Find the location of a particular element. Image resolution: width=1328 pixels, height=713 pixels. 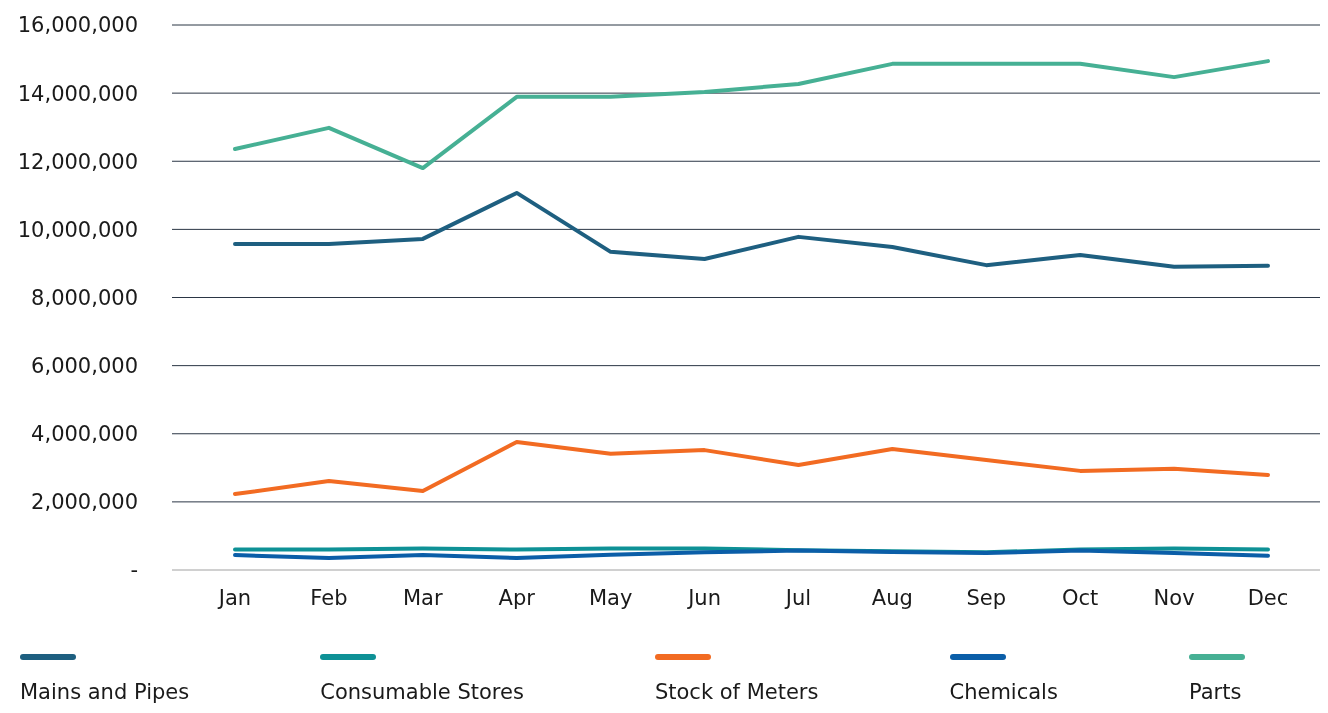

x-tick-label: Sep is located at coordinates (986, 597).